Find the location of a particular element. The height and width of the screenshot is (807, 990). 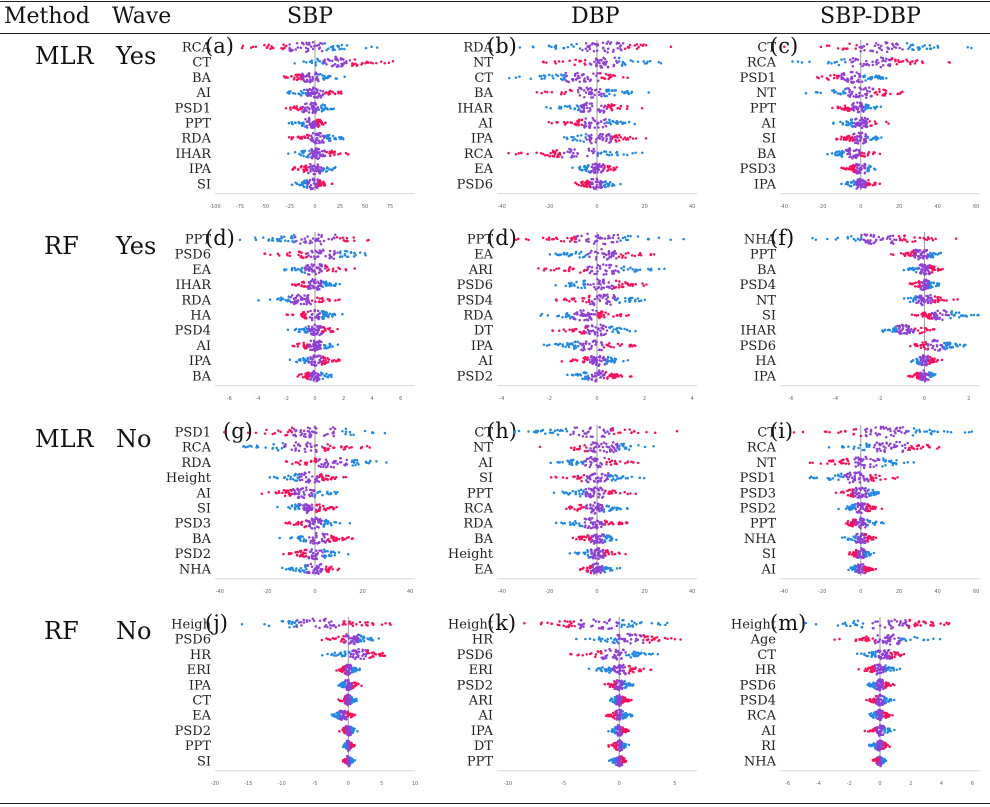

feature-label: NHA is located at coordinates (760, 240).